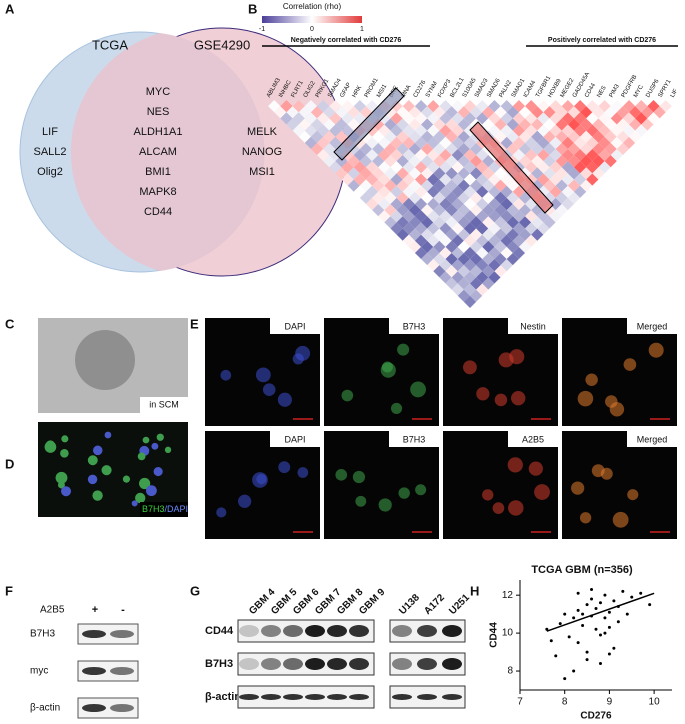  Describe the element at coordinates (358, 92) in the screenshot. I see `gene-label: HRK` at that location.